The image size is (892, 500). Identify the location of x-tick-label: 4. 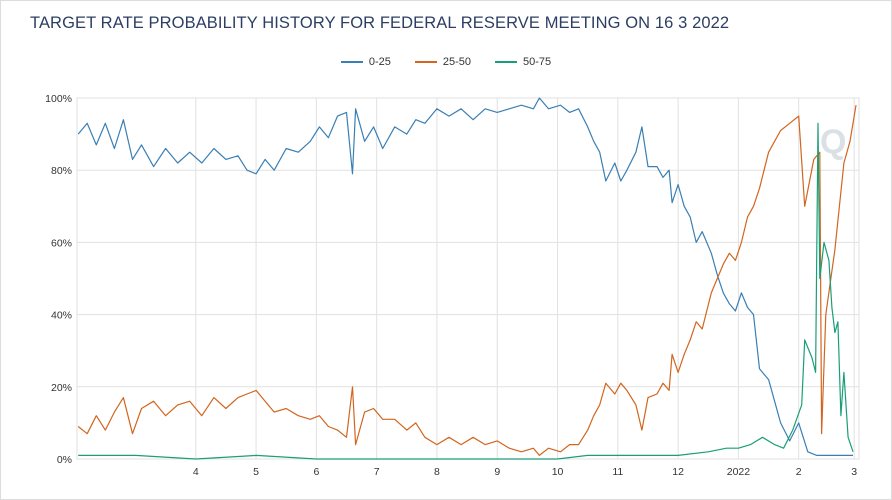
(196, 472).